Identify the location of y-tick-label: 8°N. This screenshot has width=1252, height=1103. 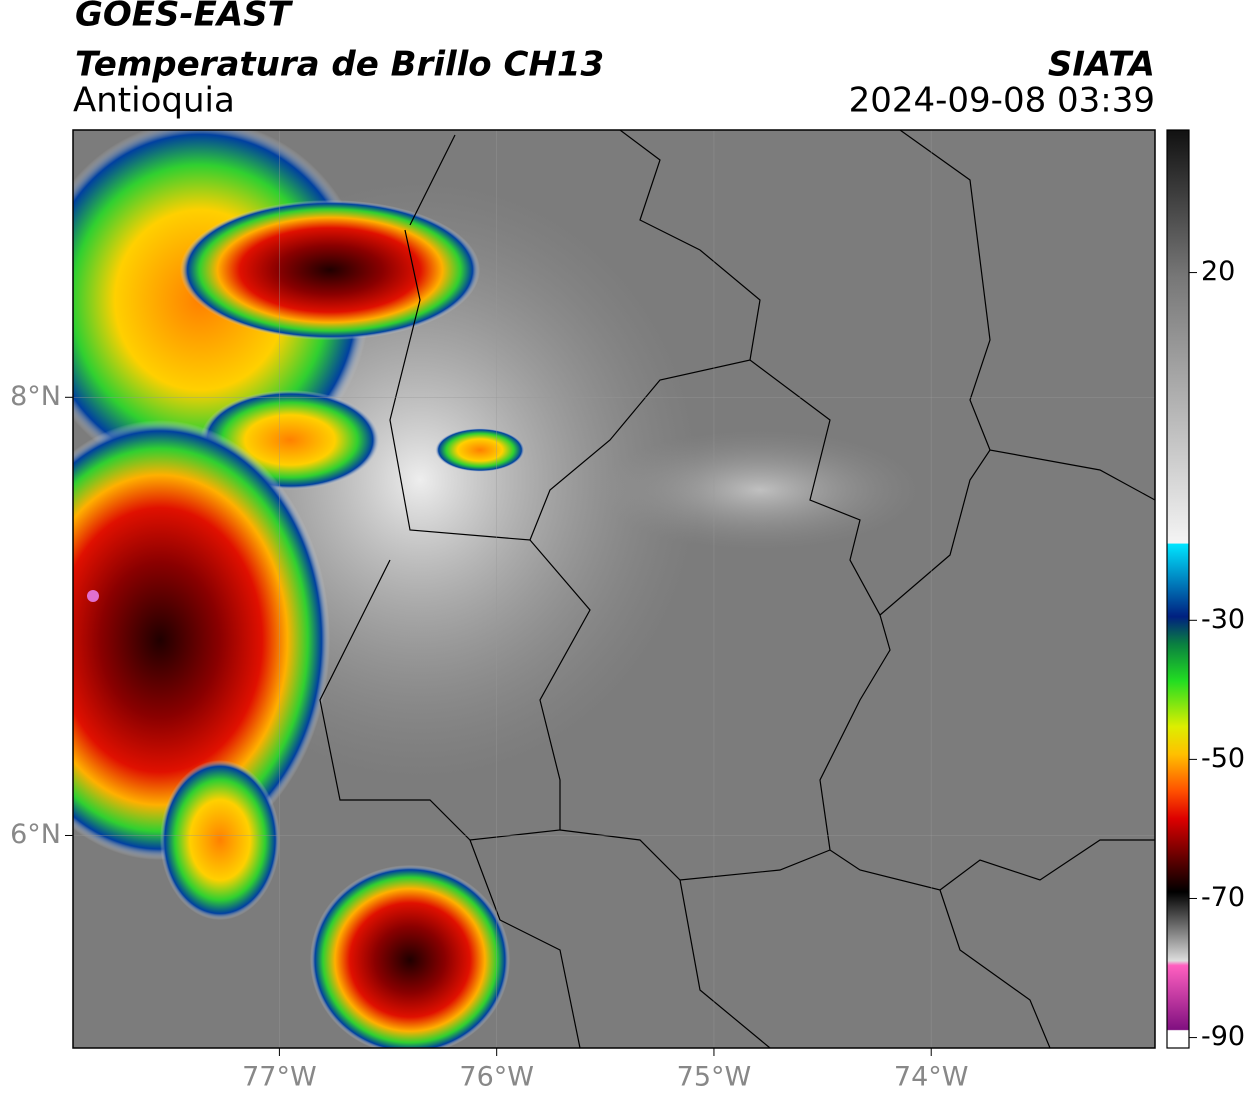
(35, 396).